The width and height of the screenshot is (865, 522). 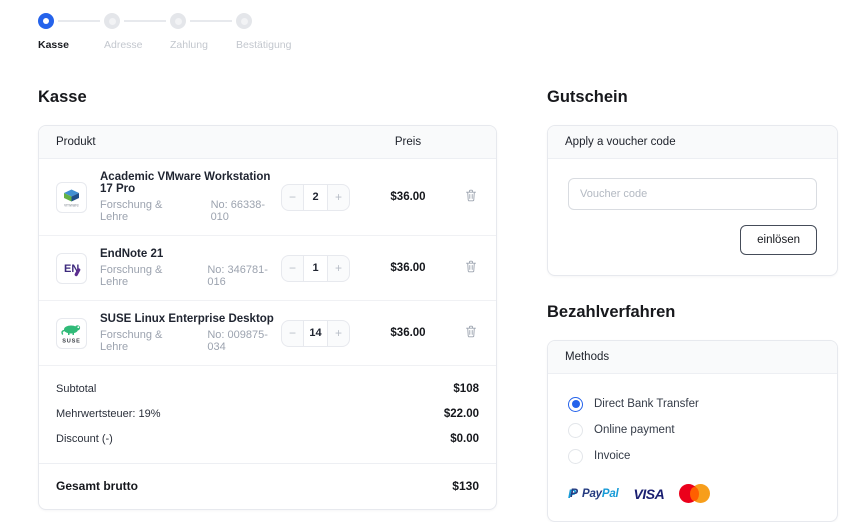 I want to click on total-row-vat: Mehrwertsteuer: 19% $22.00, so click(x=267, y=413).